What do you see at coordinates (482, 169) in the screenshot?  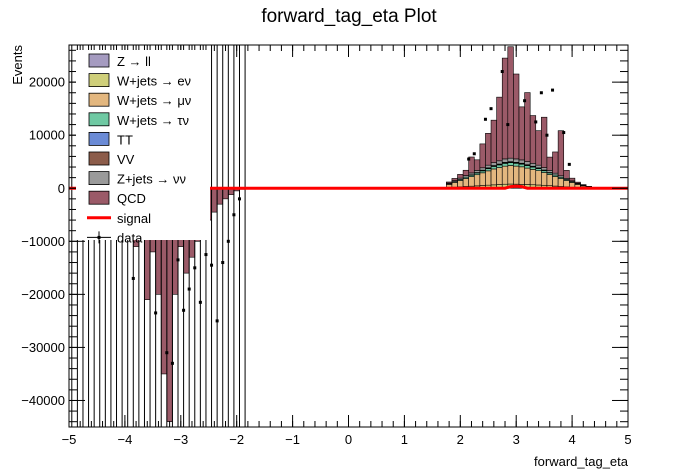 I see `bin-z-jets--2.40` at bounding box center [482, 169].